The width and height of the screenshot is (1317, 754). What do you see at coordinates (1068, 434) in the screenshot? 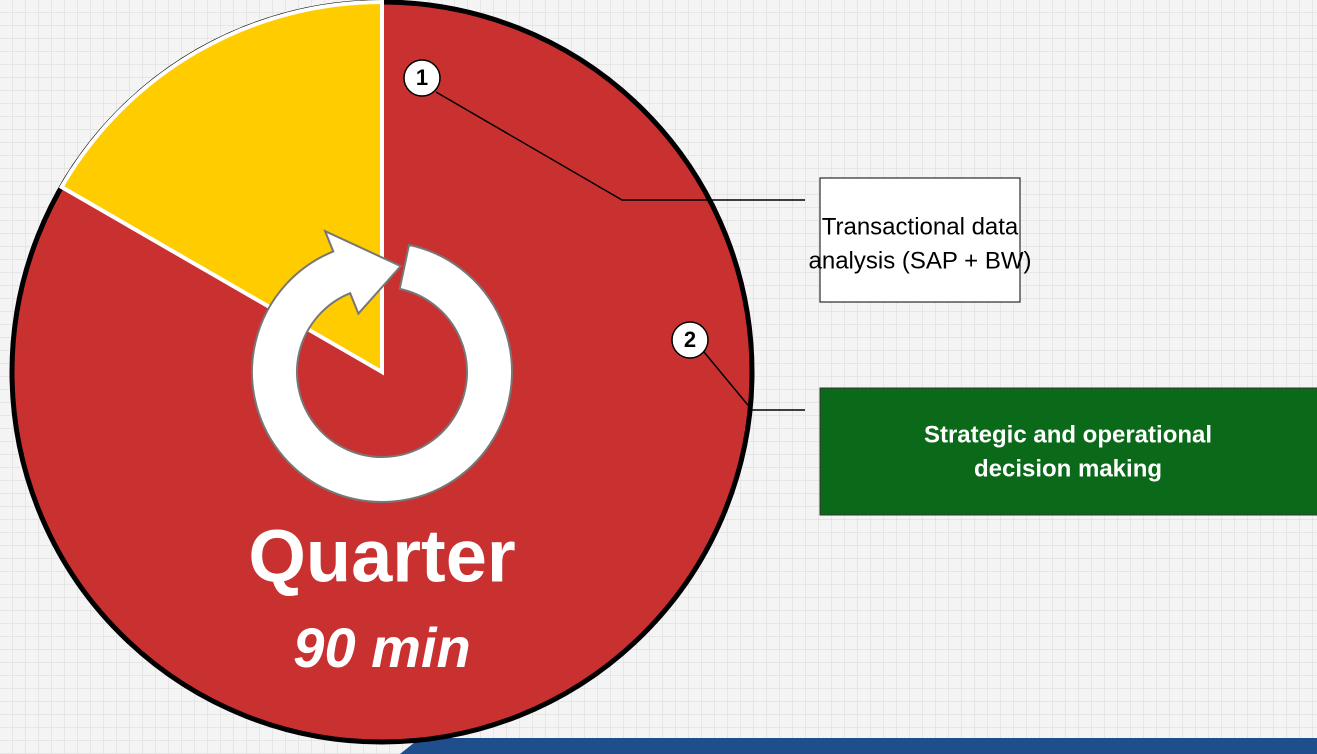
I see `callout-label: Strategic and operational` at bounding box center [1068, 434].